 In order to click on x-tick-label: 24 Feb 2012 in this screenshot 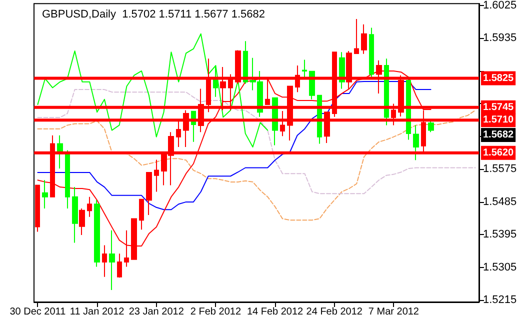, I will do `click(334, 312)`.